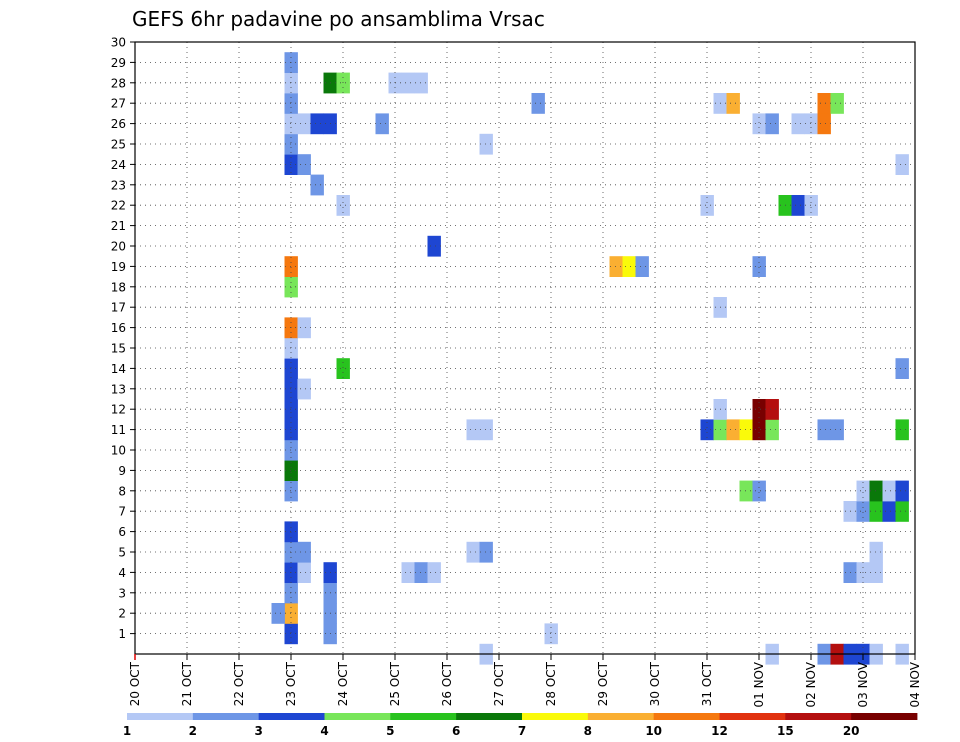 Image resolution: width=960 pixels, height=742 pixels. What do you see at coordinates (122, 491) in the screenshot?
I see `y-tick-label: 8` at bounding box center [122, 491].